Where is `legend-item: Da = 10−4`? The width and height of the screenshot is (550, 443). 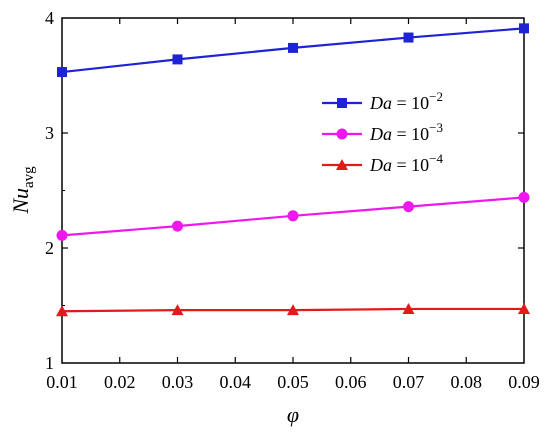 legend-item: Da = 10−4 is located at coordinates (382, 163).